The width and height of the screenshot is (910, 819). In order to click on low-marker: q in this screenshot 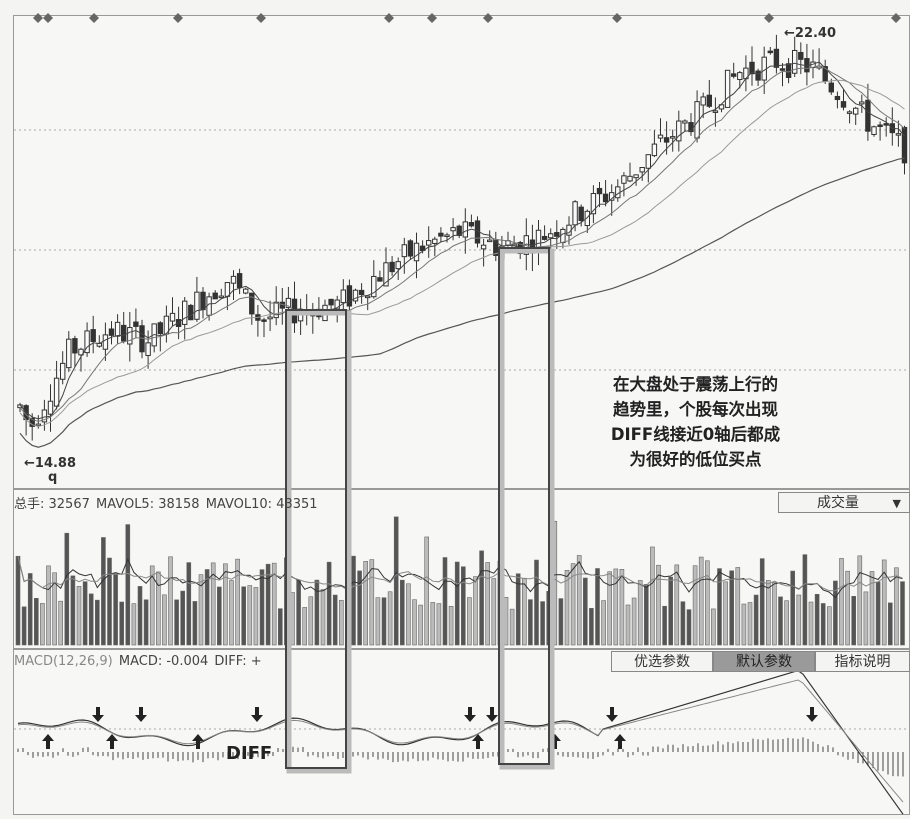, I will do `click(53, 477)`.